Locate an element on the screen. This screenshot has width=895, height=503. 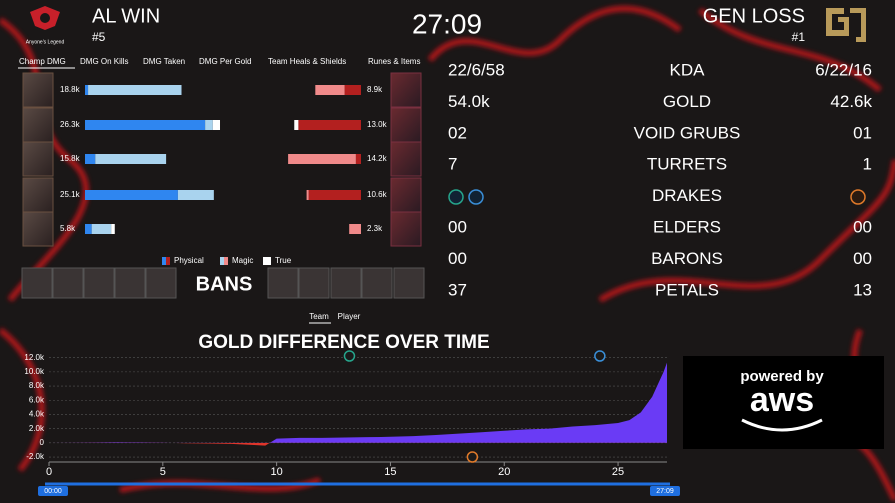
right-drake is located at coordinates (858, 197).